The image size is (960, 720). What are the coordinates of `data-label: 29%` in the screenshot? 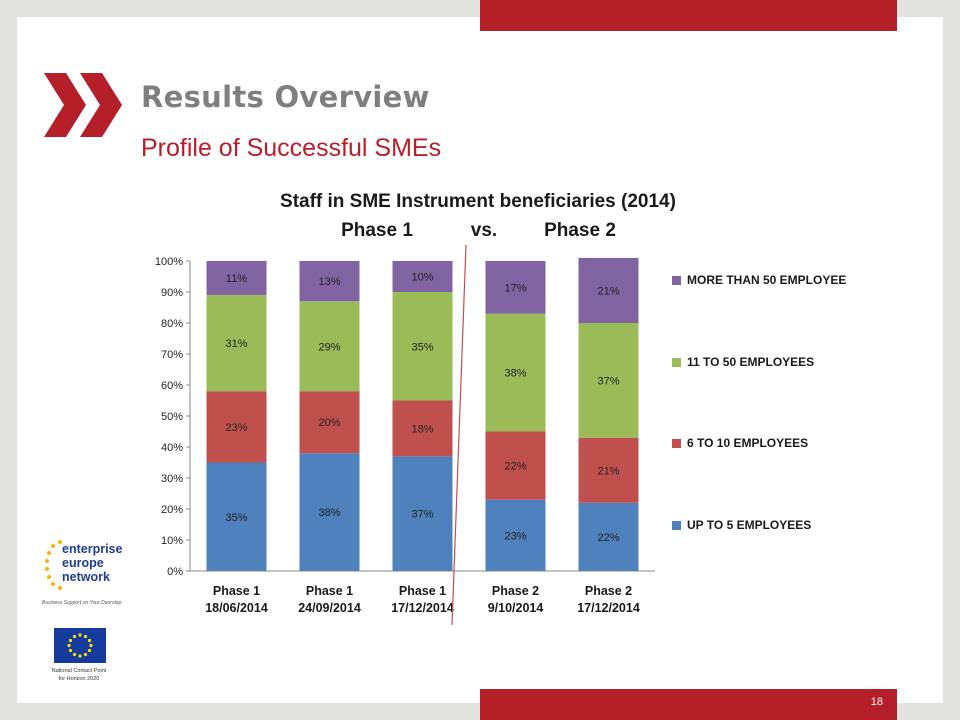 It's located at (329, 347).